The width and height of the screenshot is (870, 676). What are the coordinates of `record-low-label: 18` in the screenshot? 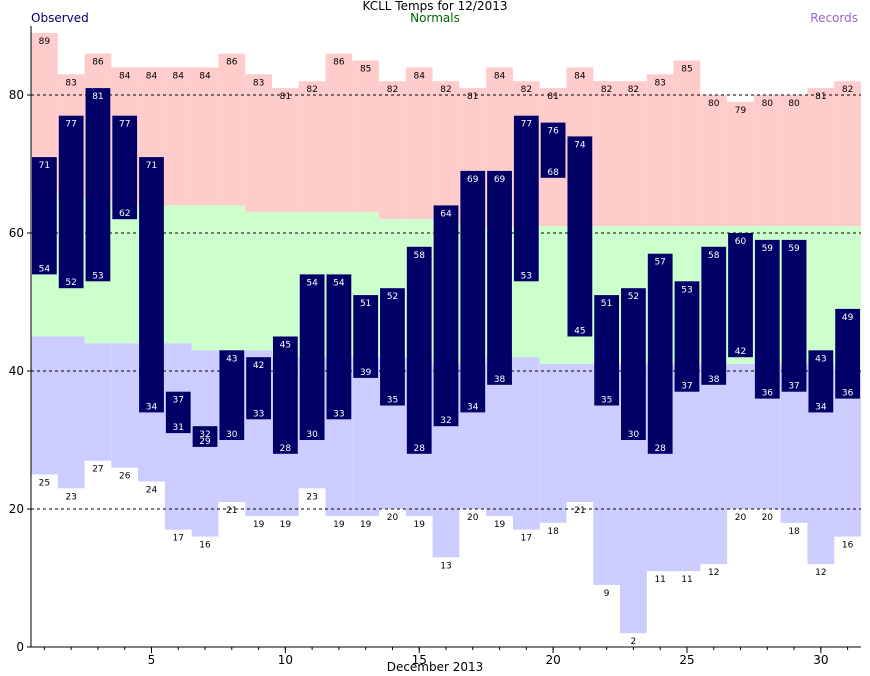 It's located at (553, 532).